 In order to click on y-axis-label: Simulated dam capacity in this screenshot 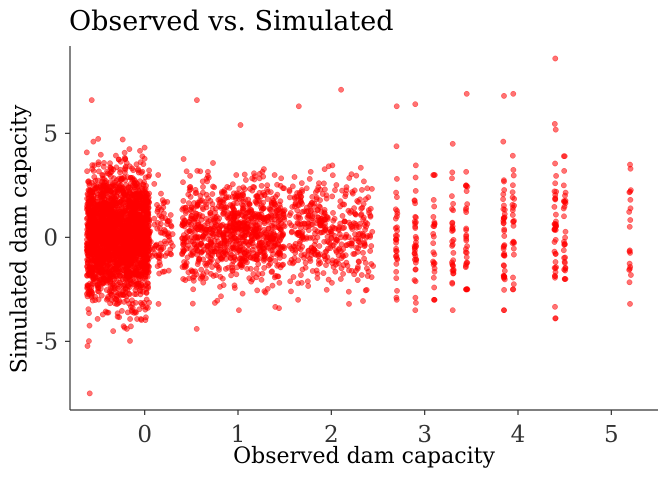, I will do `click(20, 239)`.